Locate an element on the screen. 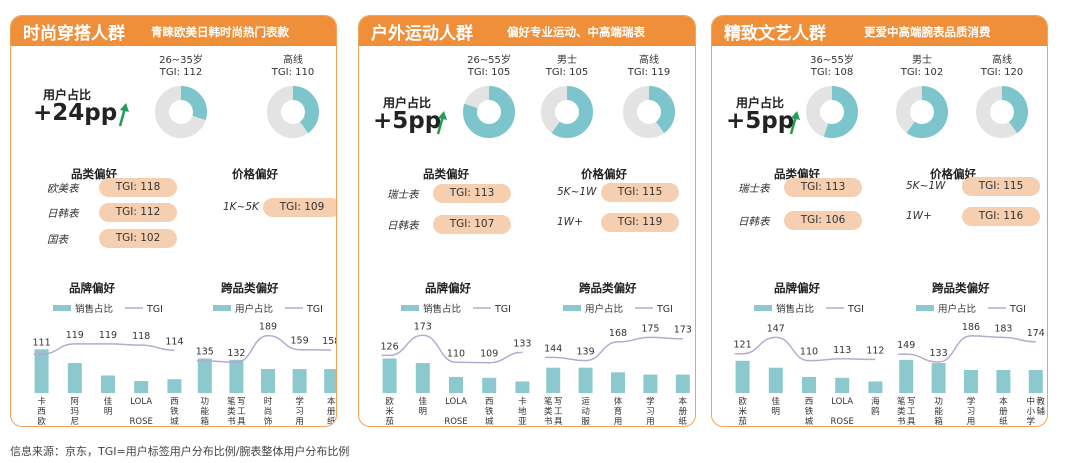  tgi-data-label: 173 is located at coordinates (683, 330).